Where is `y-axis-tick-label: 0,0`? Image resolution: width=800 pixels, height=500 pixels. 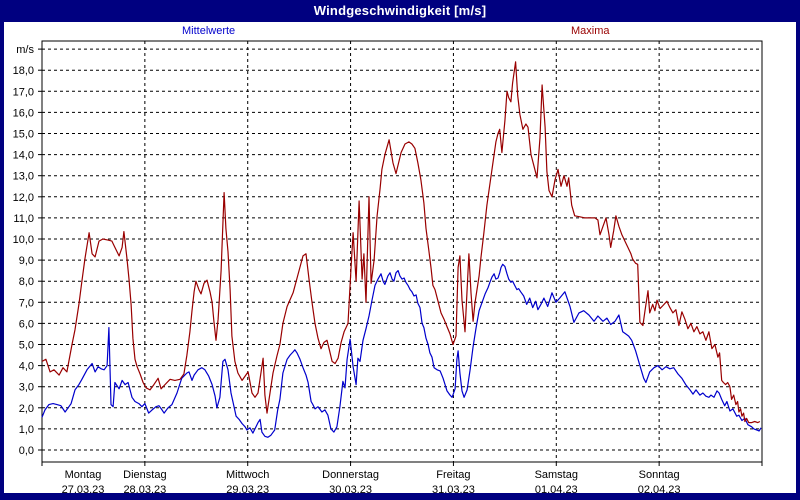
y-axis-tick-label: 0,0 is located at coordinates (26, 451).